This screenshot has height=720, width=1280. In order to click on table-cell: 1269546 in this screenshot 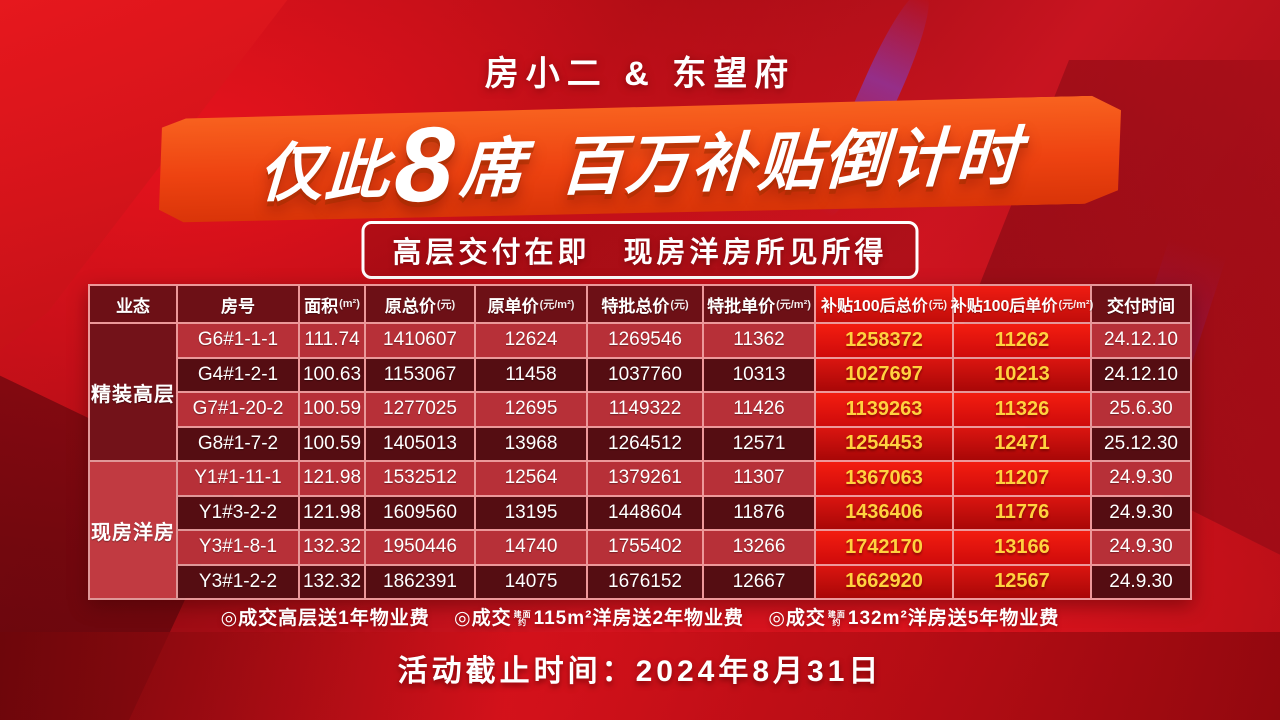, I will do `click(645, 340)`.